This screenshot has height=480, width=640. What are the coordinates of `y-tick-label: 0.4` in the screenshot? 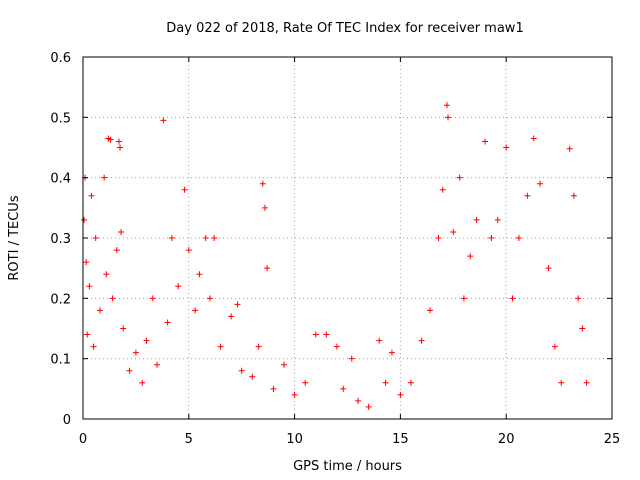 It's located at (60, 179).